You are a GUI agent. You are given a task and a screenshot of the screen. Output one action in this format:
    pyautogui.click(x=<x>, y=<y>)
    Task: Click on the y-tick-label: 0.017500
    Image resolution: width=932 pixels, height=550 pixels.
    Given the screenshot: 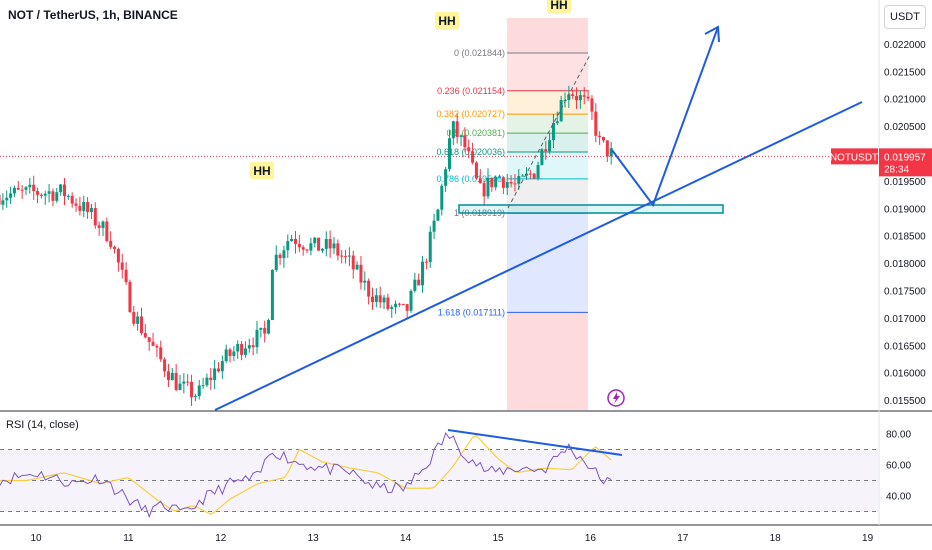 What is the action you would take?
    pyautogui.click(x=905, y=292)
    